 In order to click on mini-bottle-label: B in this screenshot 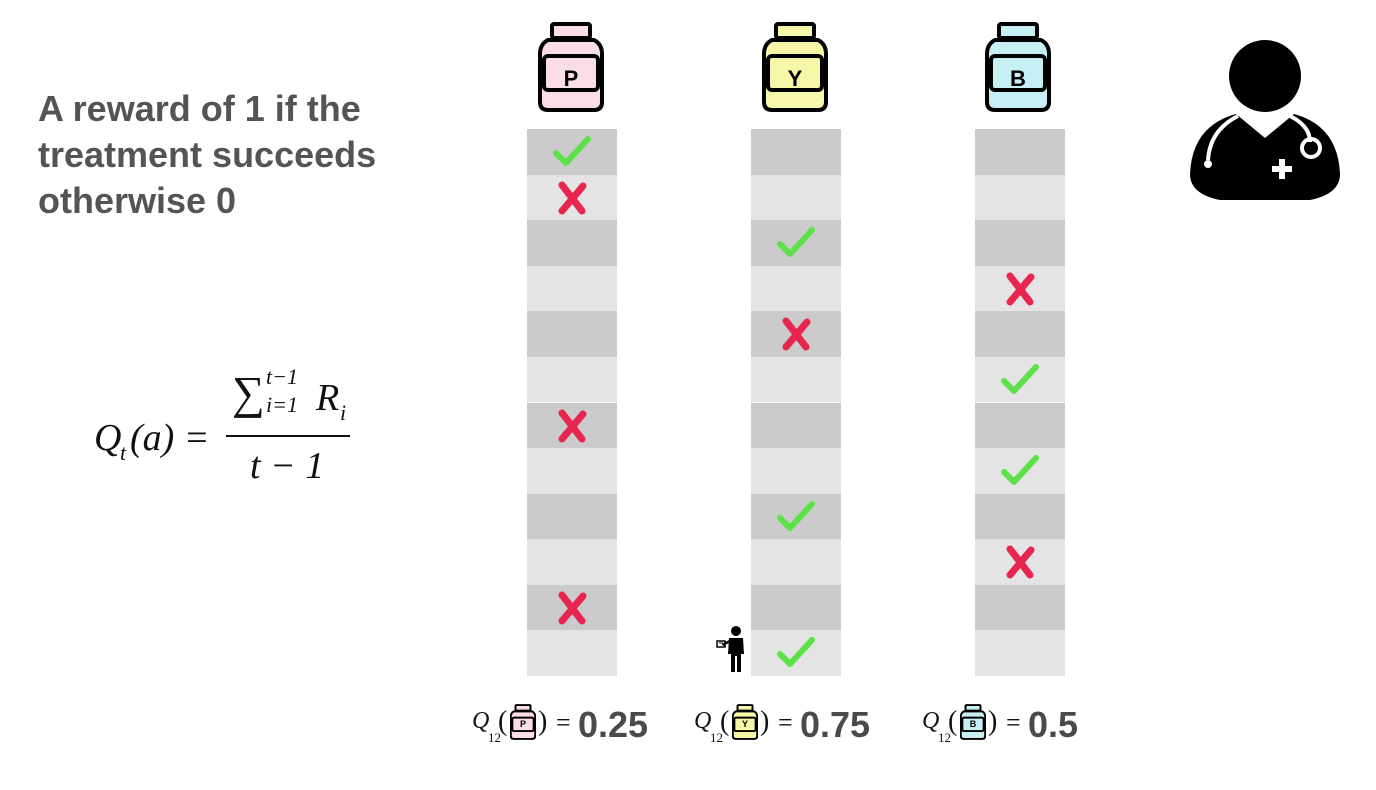, I will do `click(973, 724)`.